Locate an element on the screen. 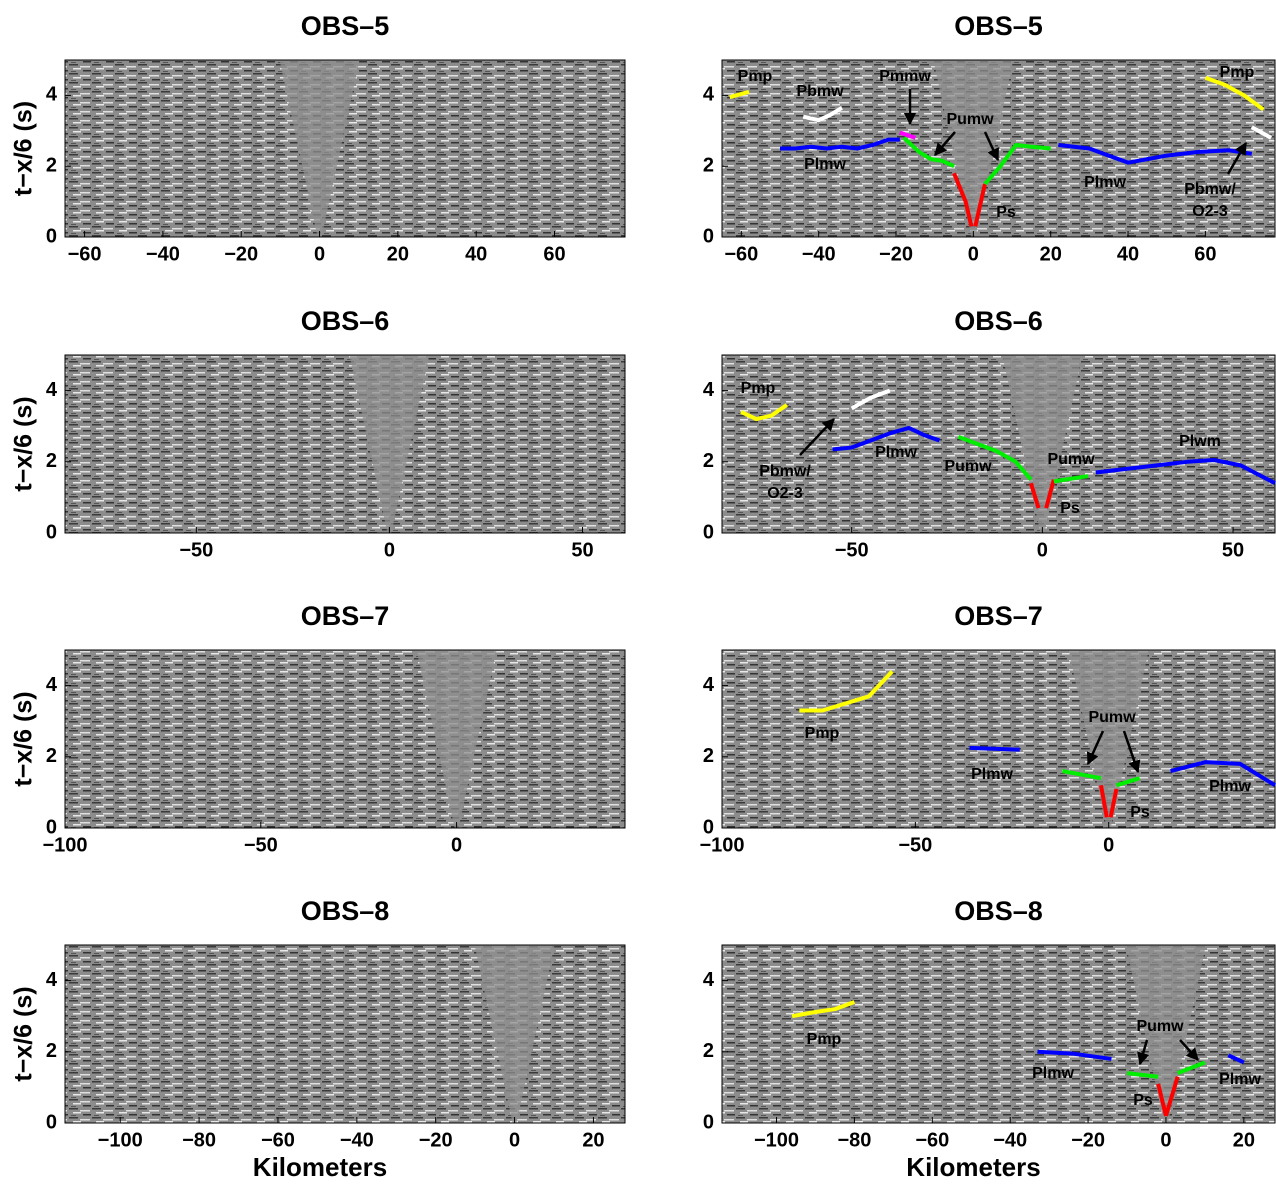 This screenshot has height=1184, width=1276. panel: OBS–7 t−x/6 (s) 0 2 4 −100 −50 0 is located at coordinates (318, 728).